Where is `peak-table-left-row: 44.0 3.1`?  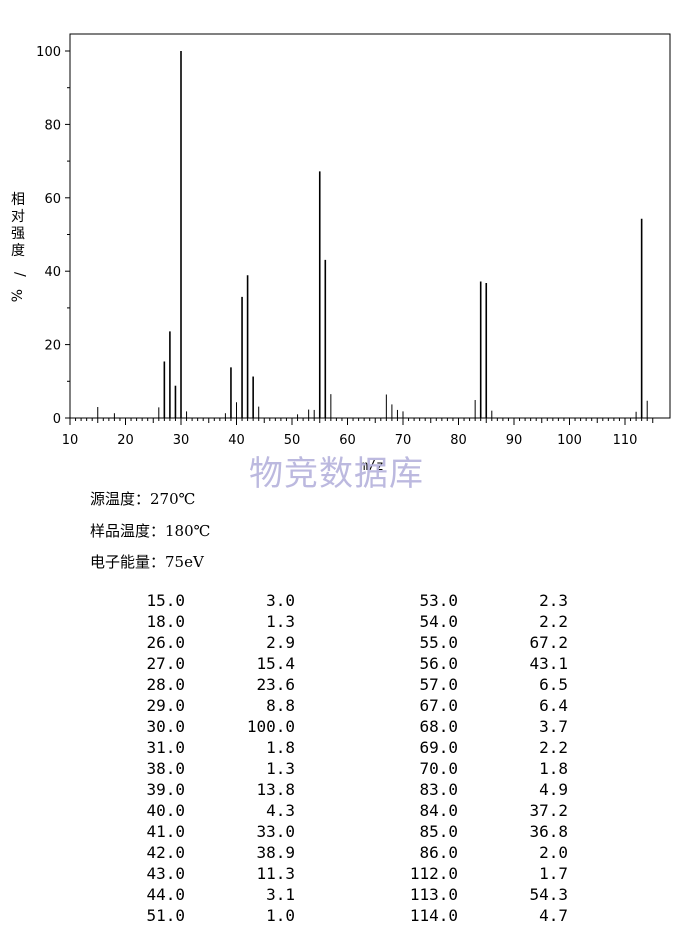 peak-table-left-row: 44.0 3.1 is located at coordinates (348, 894).